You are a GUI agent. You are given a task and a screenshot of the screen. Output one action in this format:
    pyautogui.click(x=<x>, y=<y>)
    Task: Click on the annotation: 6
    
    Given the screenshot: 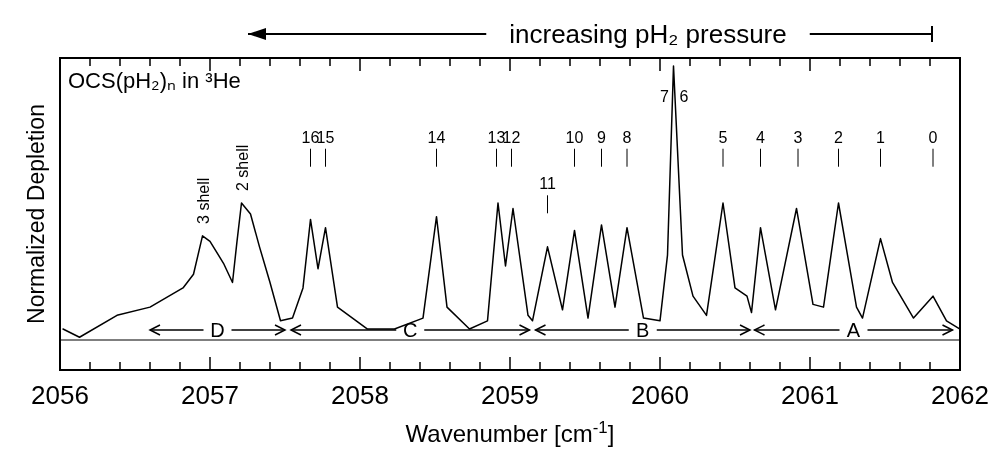 What is the action you would take?
    pyautogui.click(x=684, y=96)
    